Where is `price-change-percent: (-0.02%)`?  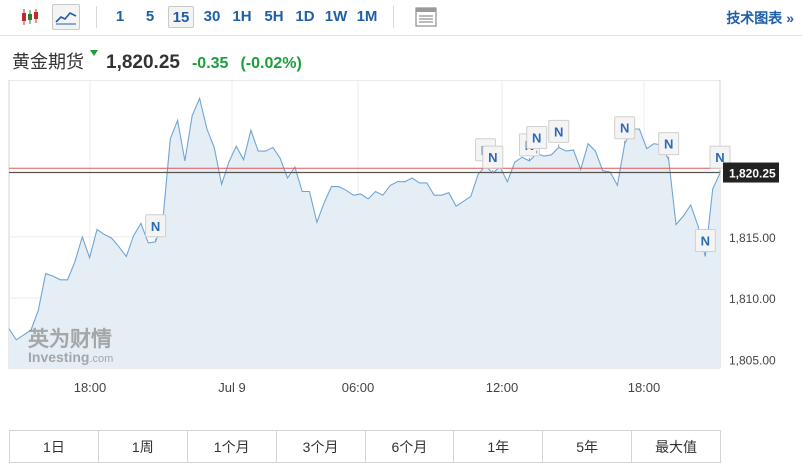
price-change-percent: (-0.02%) is located at coordinates (271, 63).